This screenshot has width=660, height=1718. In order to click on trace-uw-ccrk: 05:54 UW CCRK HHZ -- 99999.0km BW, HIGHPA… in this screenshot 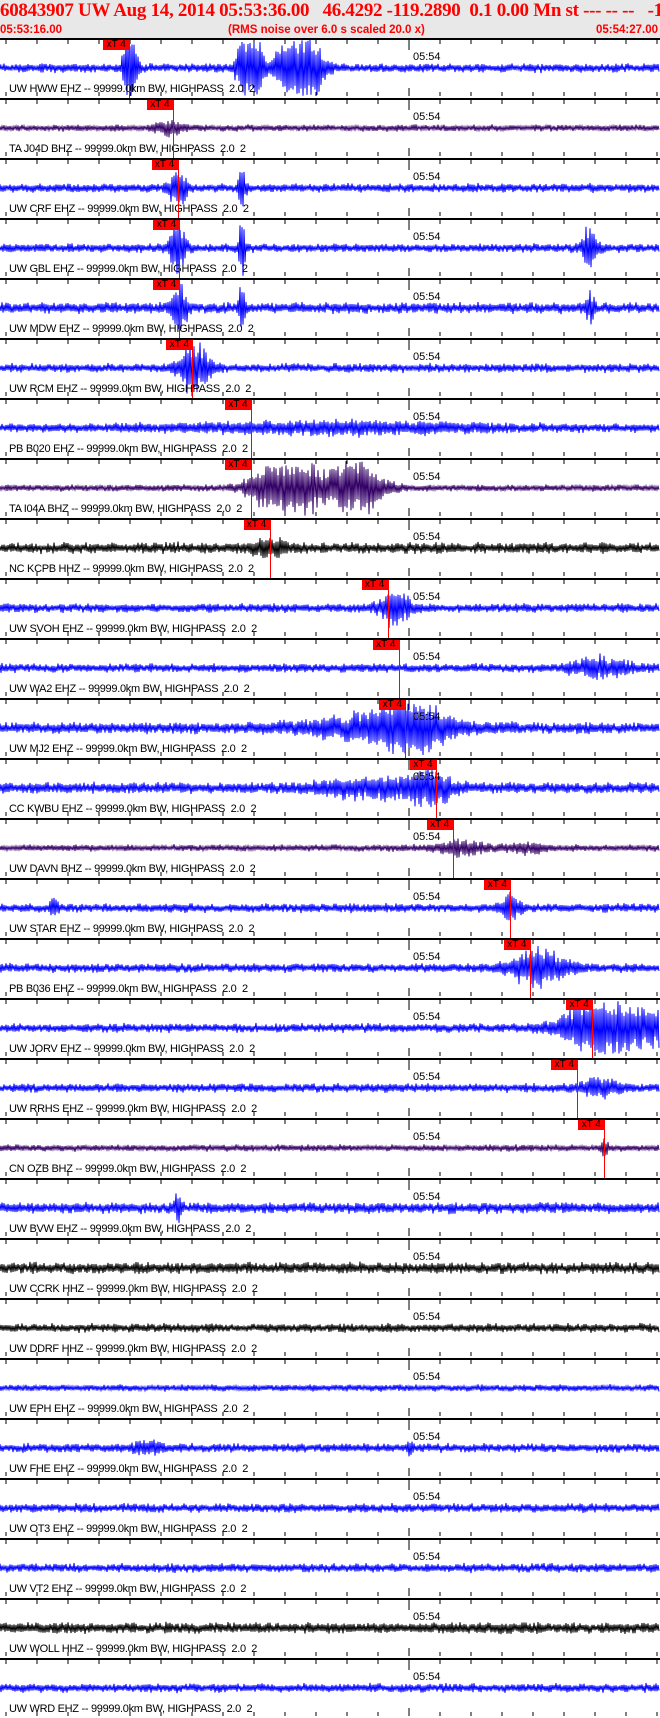, I will do `click(330, 1268)`.